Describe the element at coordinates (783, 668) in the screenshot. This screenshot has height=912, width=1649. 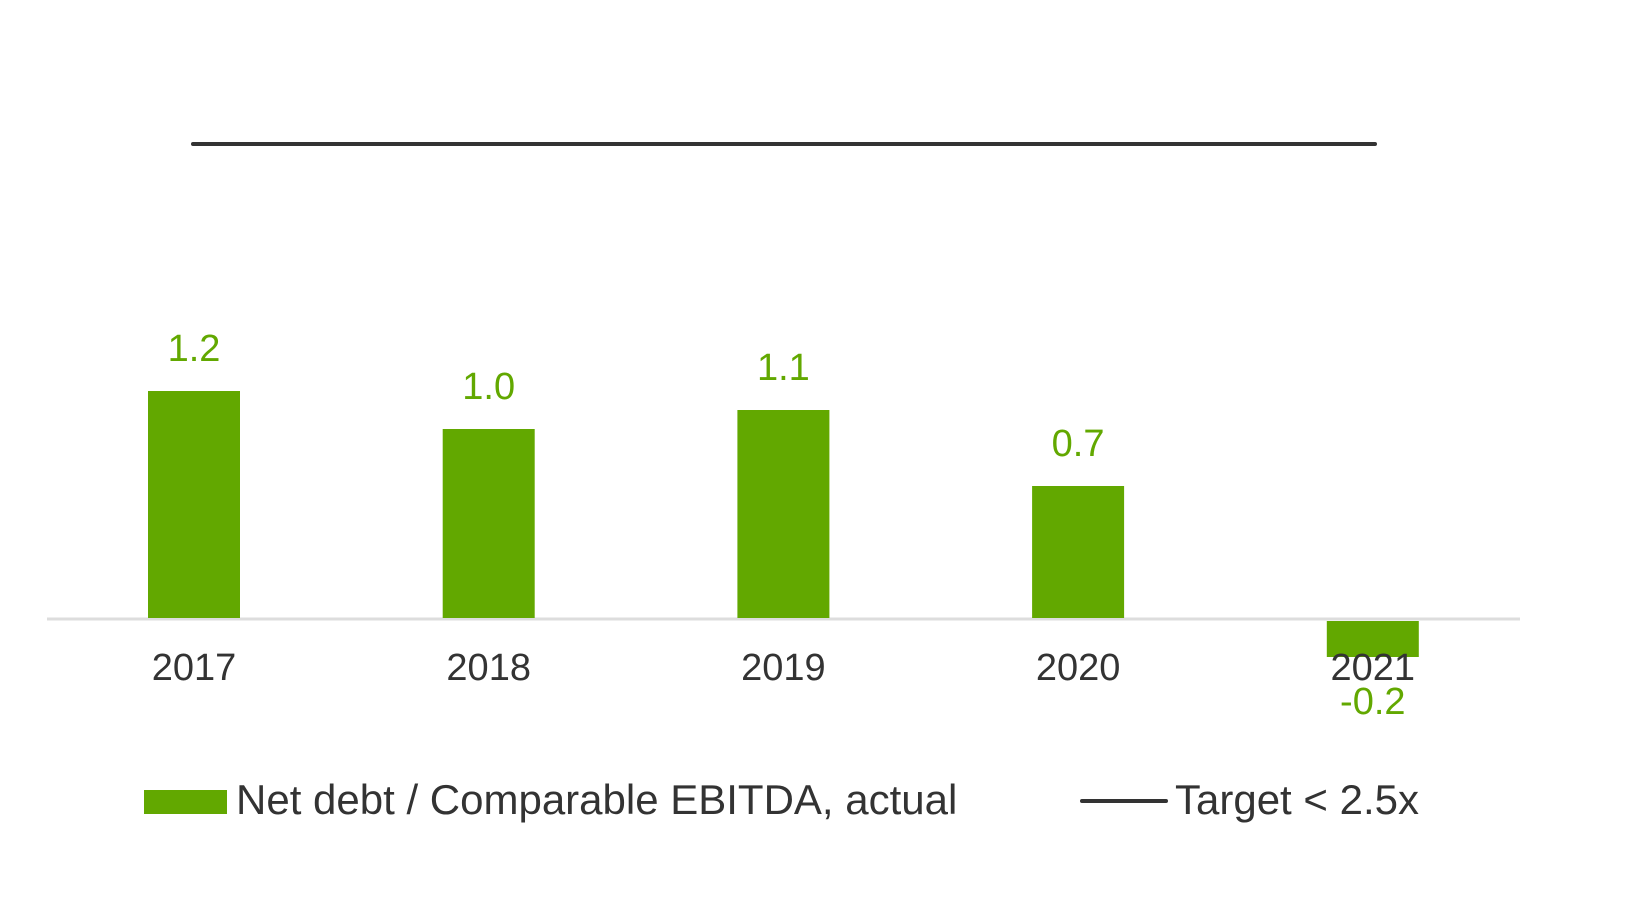
I see `x-tick-label: 2019` at that location.